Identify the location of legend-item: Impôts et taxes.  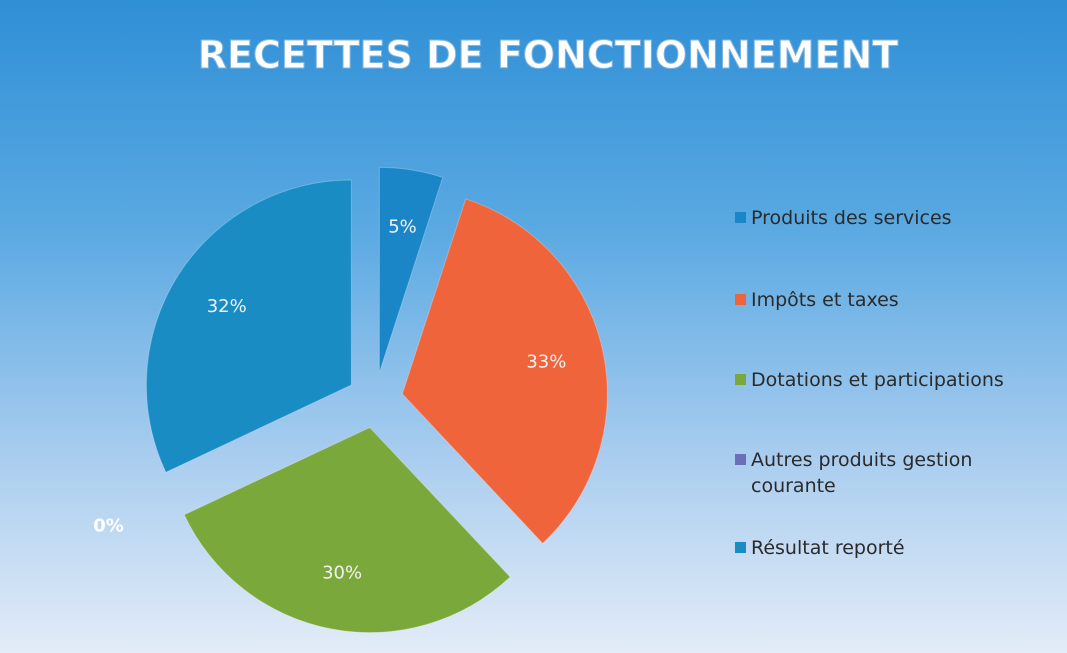
(888, 300).